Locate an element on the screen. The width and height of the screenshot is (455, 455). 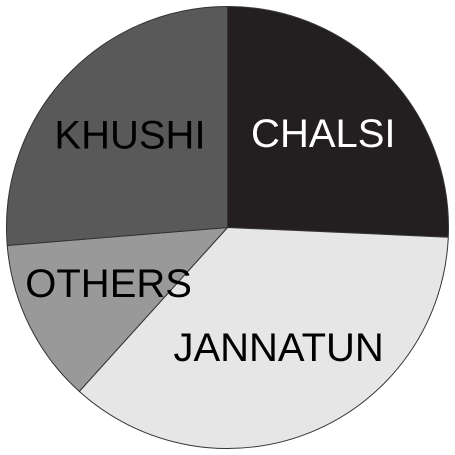
slice-label: CHALSI is located at coordinates (323, 134).